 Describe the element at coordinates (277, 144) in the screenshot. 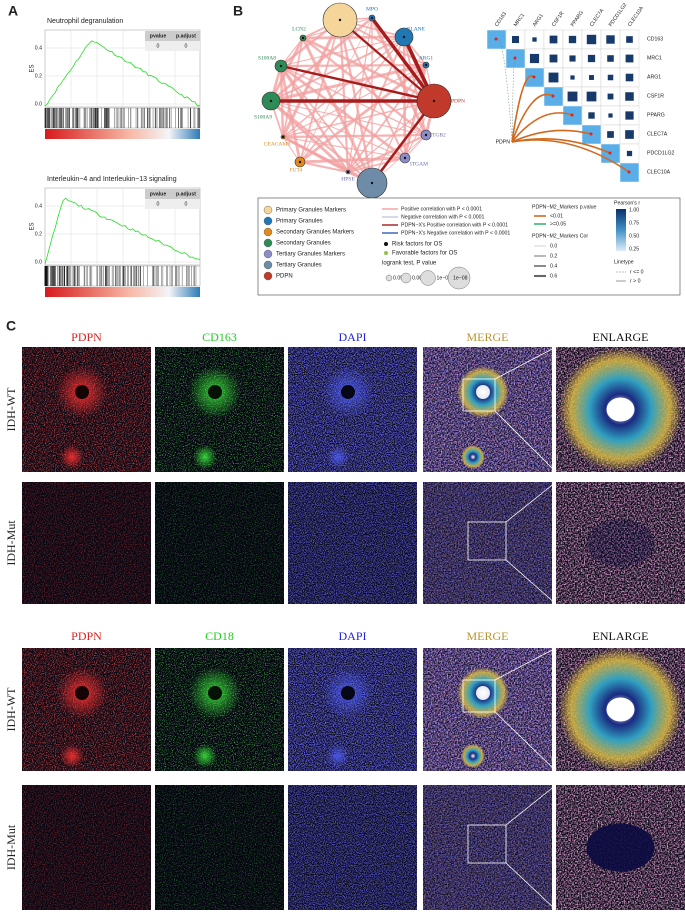

I see `node-label: CEACAM8` at that location.